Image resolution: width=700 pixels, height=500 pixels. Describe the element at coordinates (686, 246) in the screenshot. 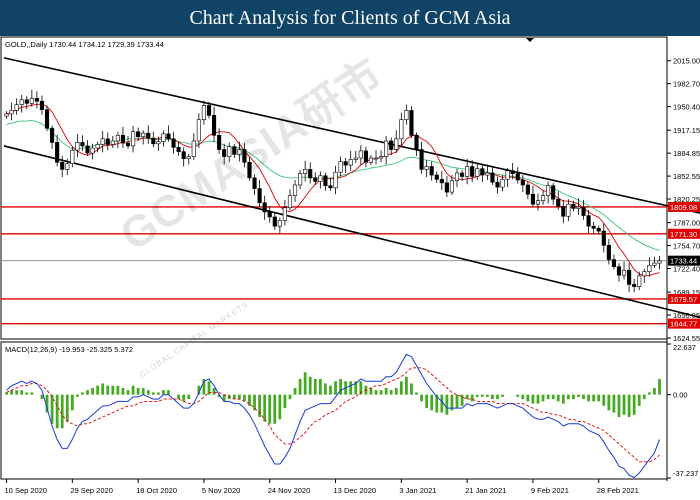

I see `price-tick-label: 1754.70` at that location.